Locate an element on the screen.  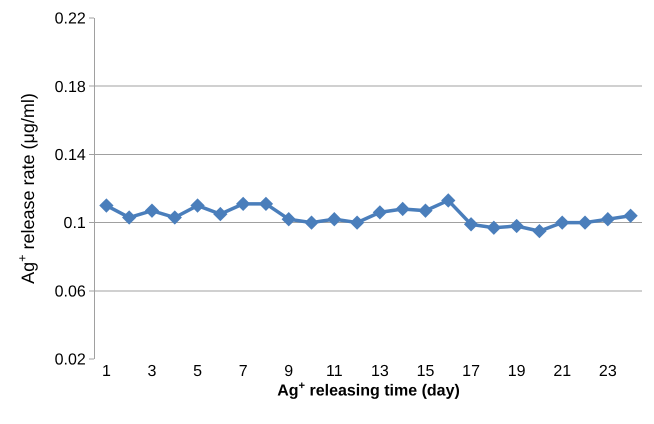
x-tick-label: 13 is located at coordinates (380, 371).